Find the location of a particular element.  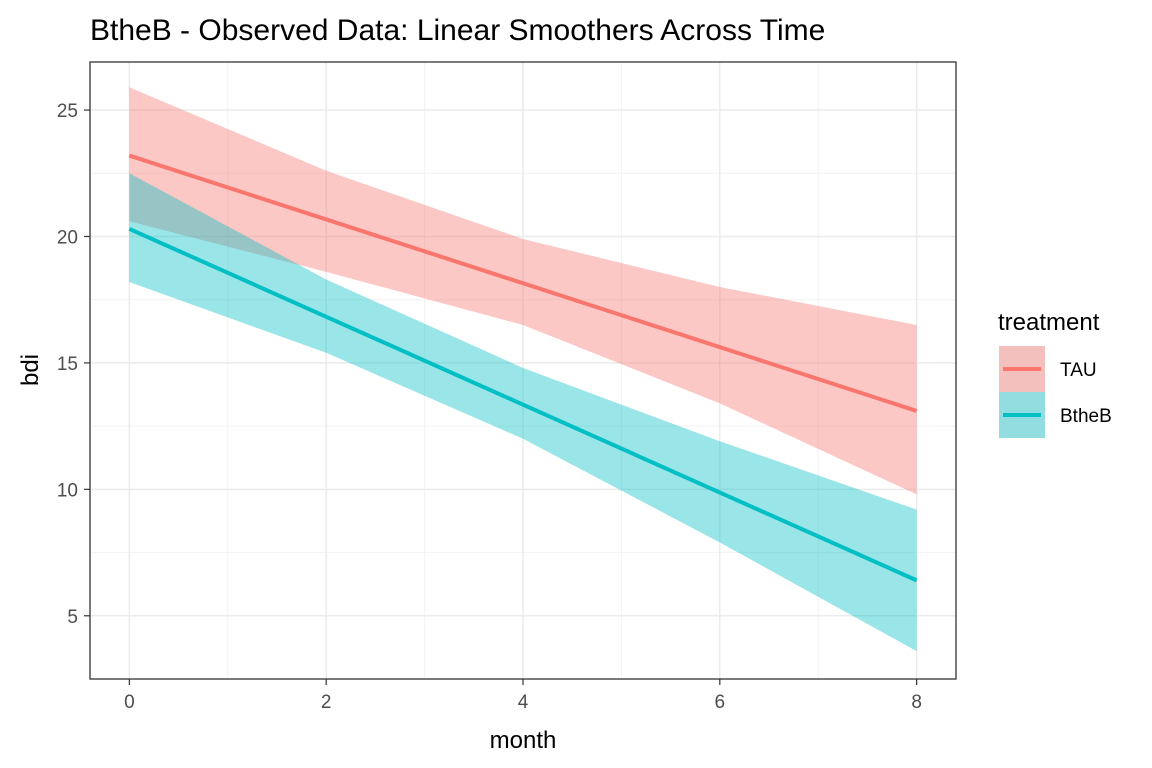

y-tick-label: 20 is located at coordinates (67, 237).